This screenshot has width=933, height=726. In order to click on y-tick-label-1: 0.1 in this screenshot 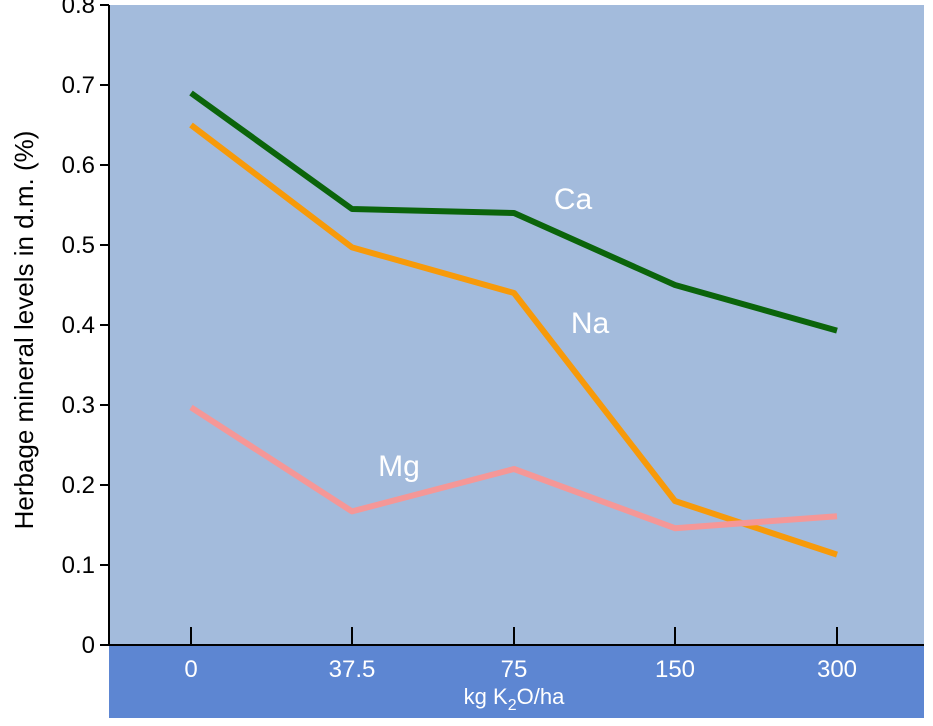, I will do `click(78, 565)`.